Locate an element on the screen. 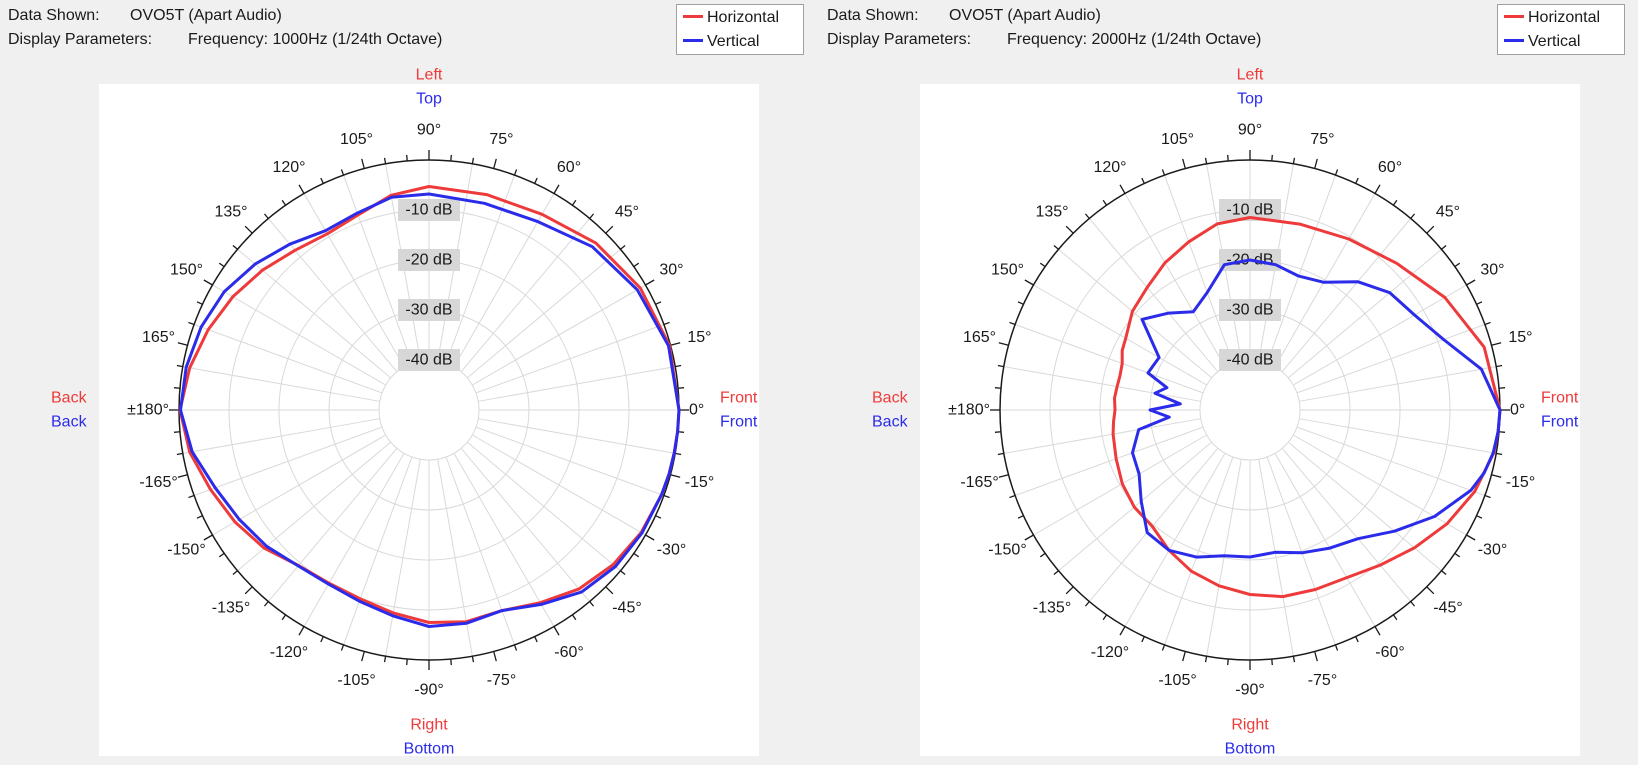  direction-top-top: Top is located at coordinates (1250, 99).